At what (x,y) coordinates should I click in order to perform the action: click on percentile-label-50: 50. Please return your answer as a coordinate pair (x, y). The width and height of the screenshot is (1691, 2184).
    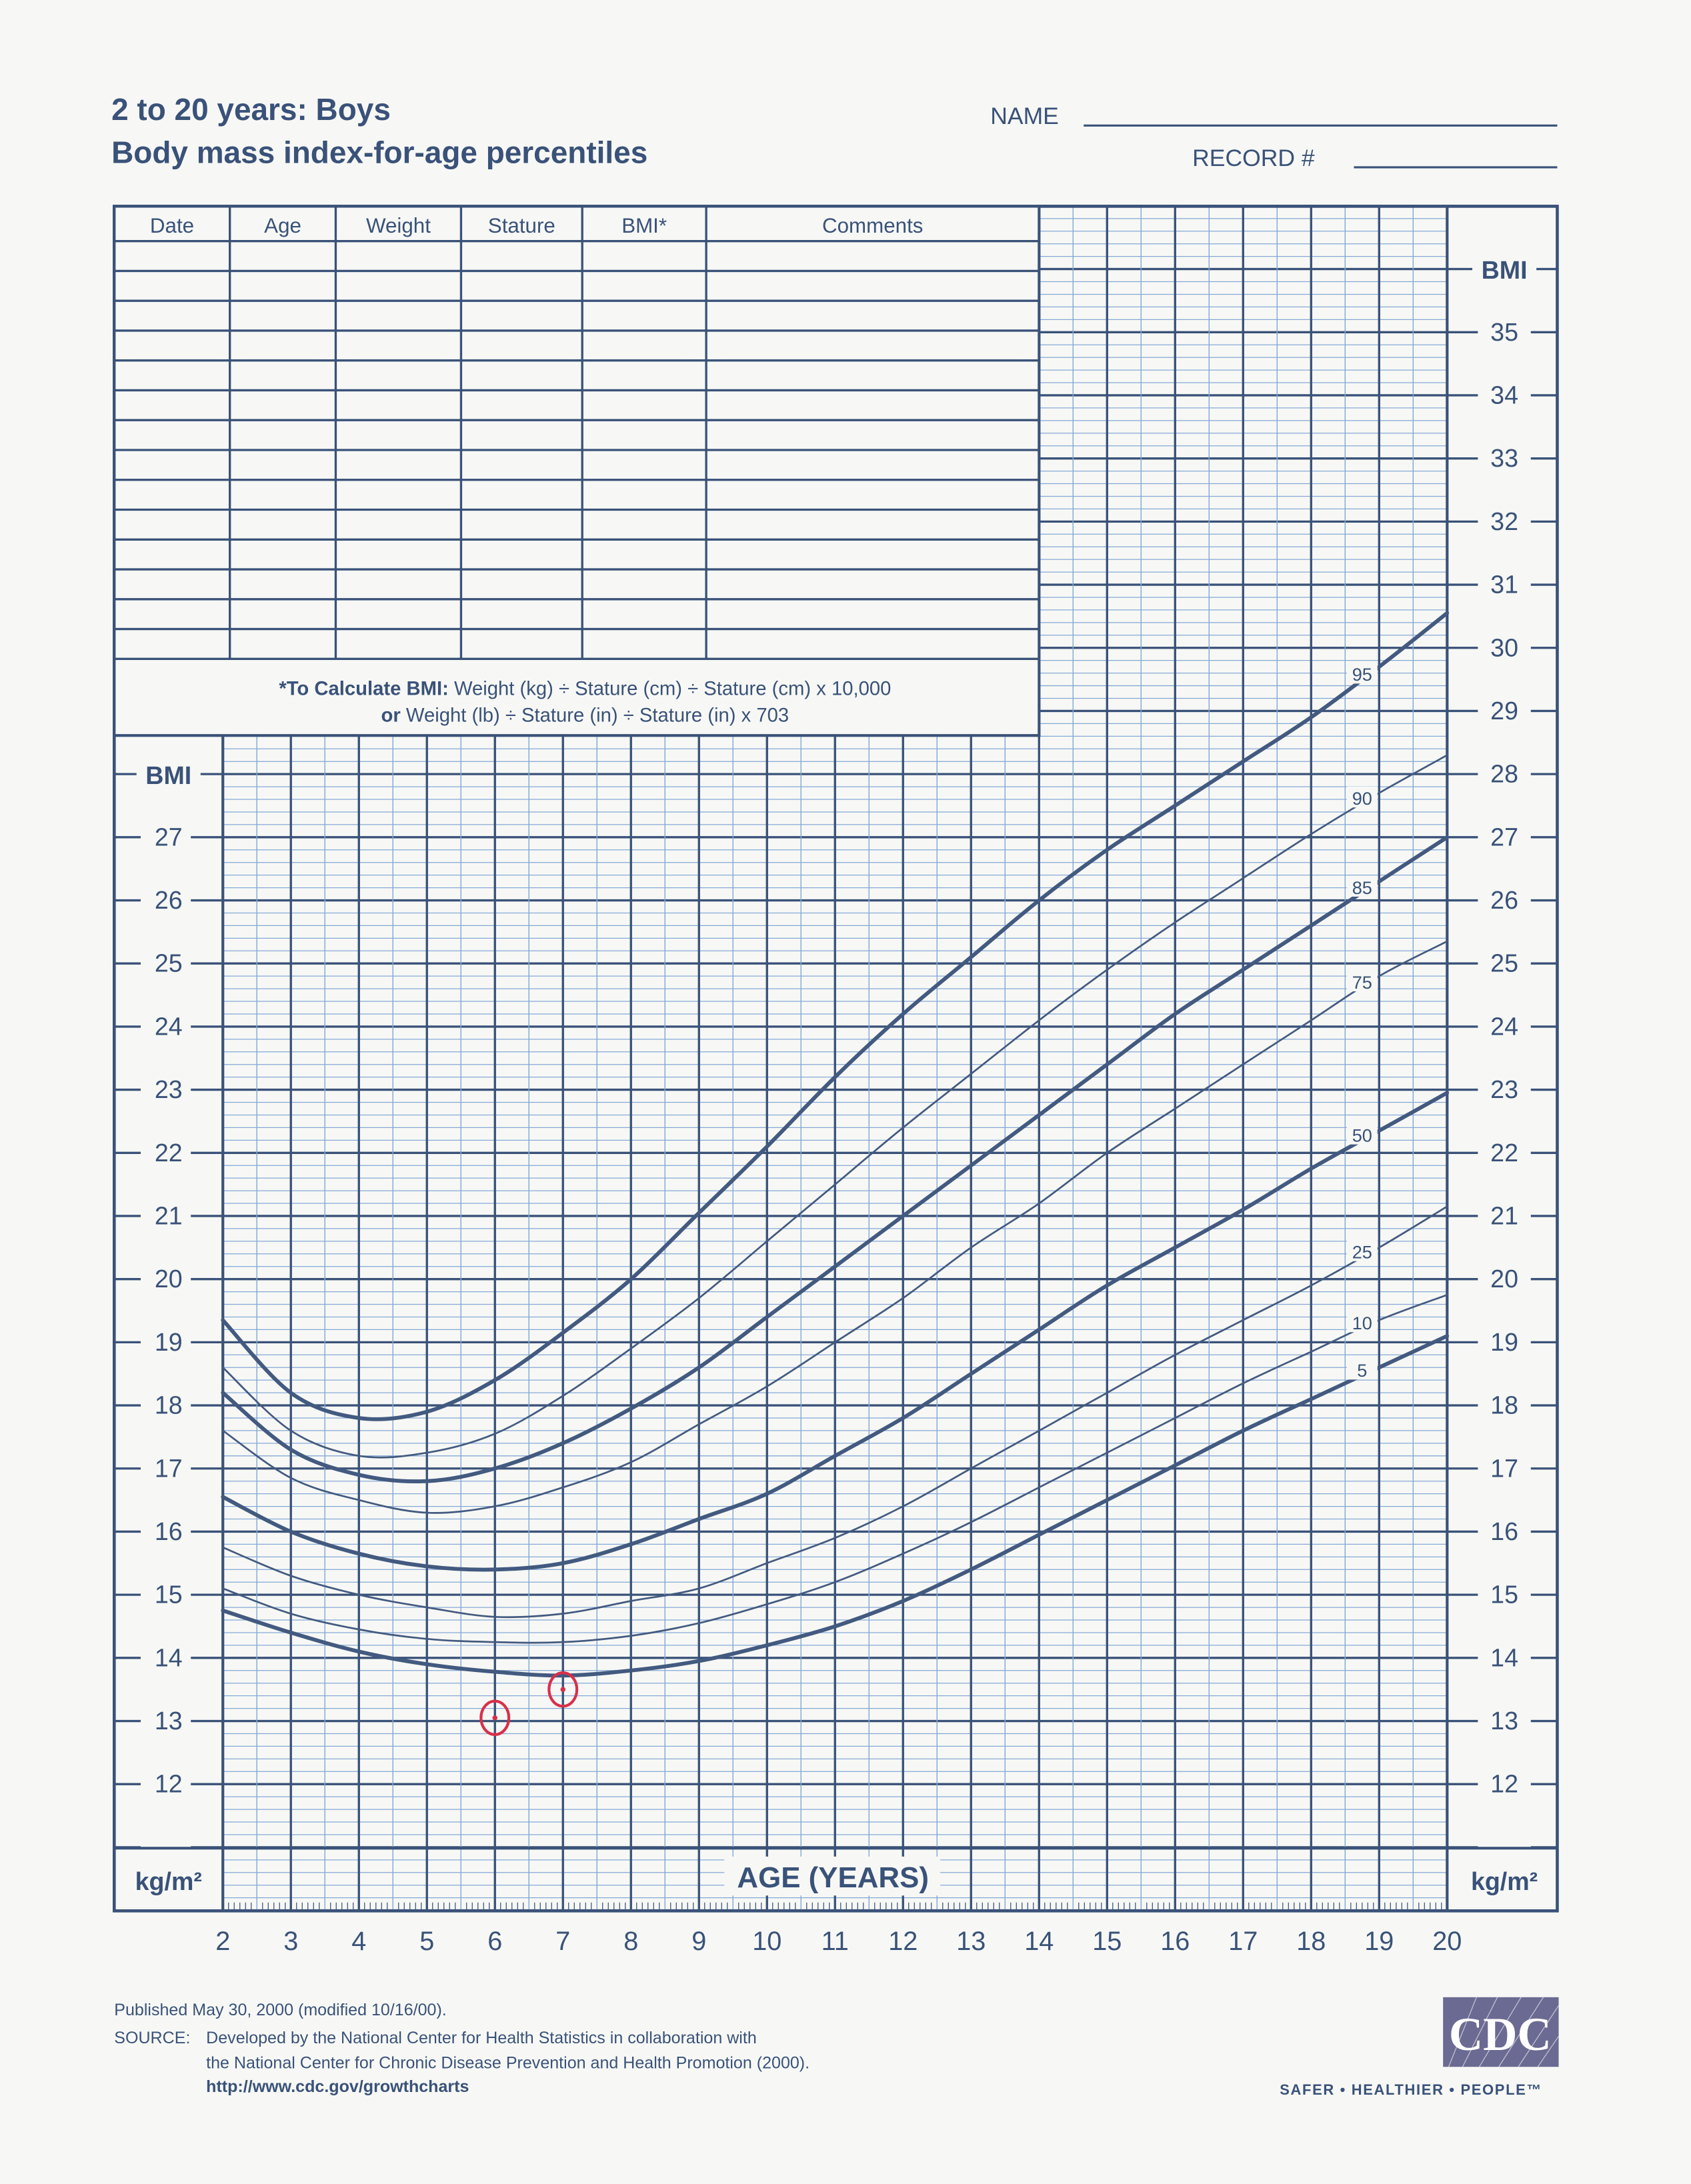
    Looking at the image, I should click on (1362, 1135).